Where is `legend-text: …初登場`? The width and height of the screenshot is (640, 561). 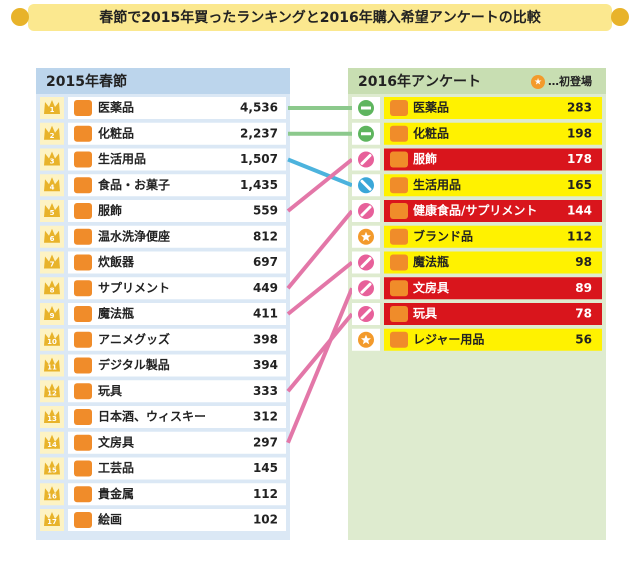 legend-text: …初登場 is located at coordinates (570, 81).